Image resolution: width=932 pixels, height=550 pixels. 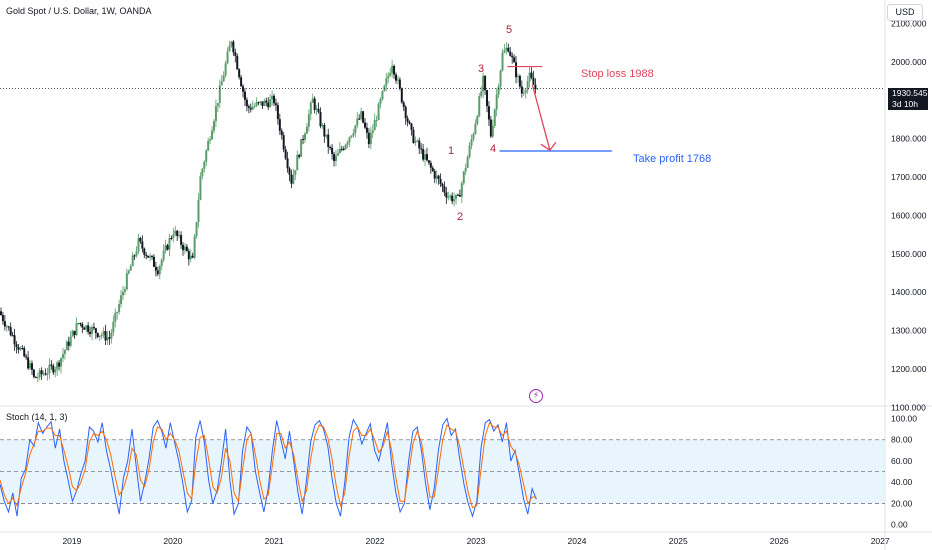 What do you see at coordinates (274, 541) in the screenshot?
I see `time-tick-label: 2021` at bounding box center [274, 541].